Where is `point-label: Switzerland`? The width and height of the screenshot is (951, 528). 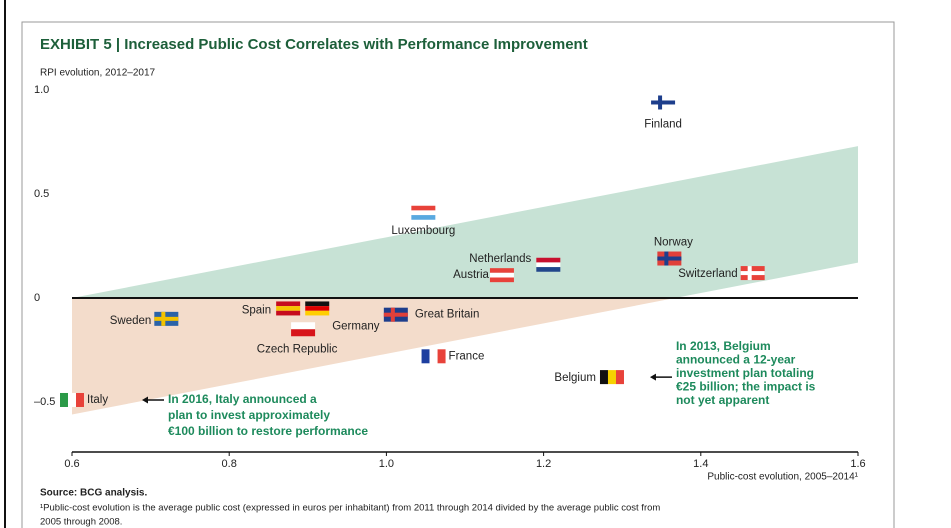 point-label: Switzerland is located at coordinates (707, 274).